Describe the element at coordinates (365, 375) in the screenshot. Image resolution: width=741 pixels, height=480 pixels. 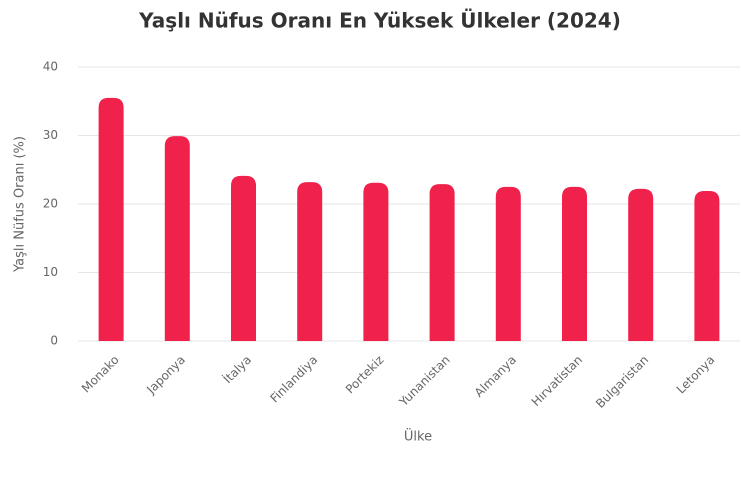
I see `x-tick-label: Portekiz` at that location.